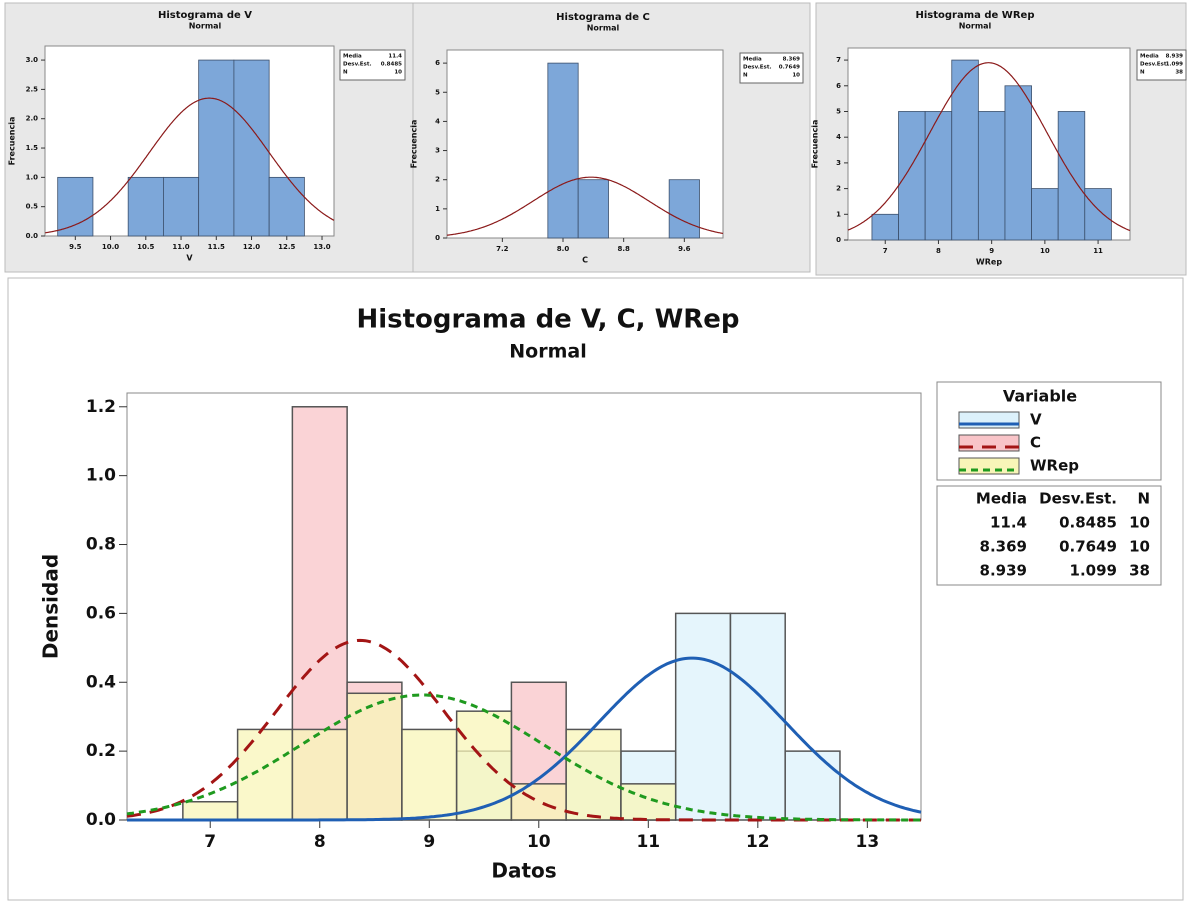 Image resolution: width=1188 pixels, height=904 pixels. What do you see at coordinates (547, 320) in the screenshot?
I see `chart-title: Histograma de V, C, WRep` at bounding box center [547, 320].